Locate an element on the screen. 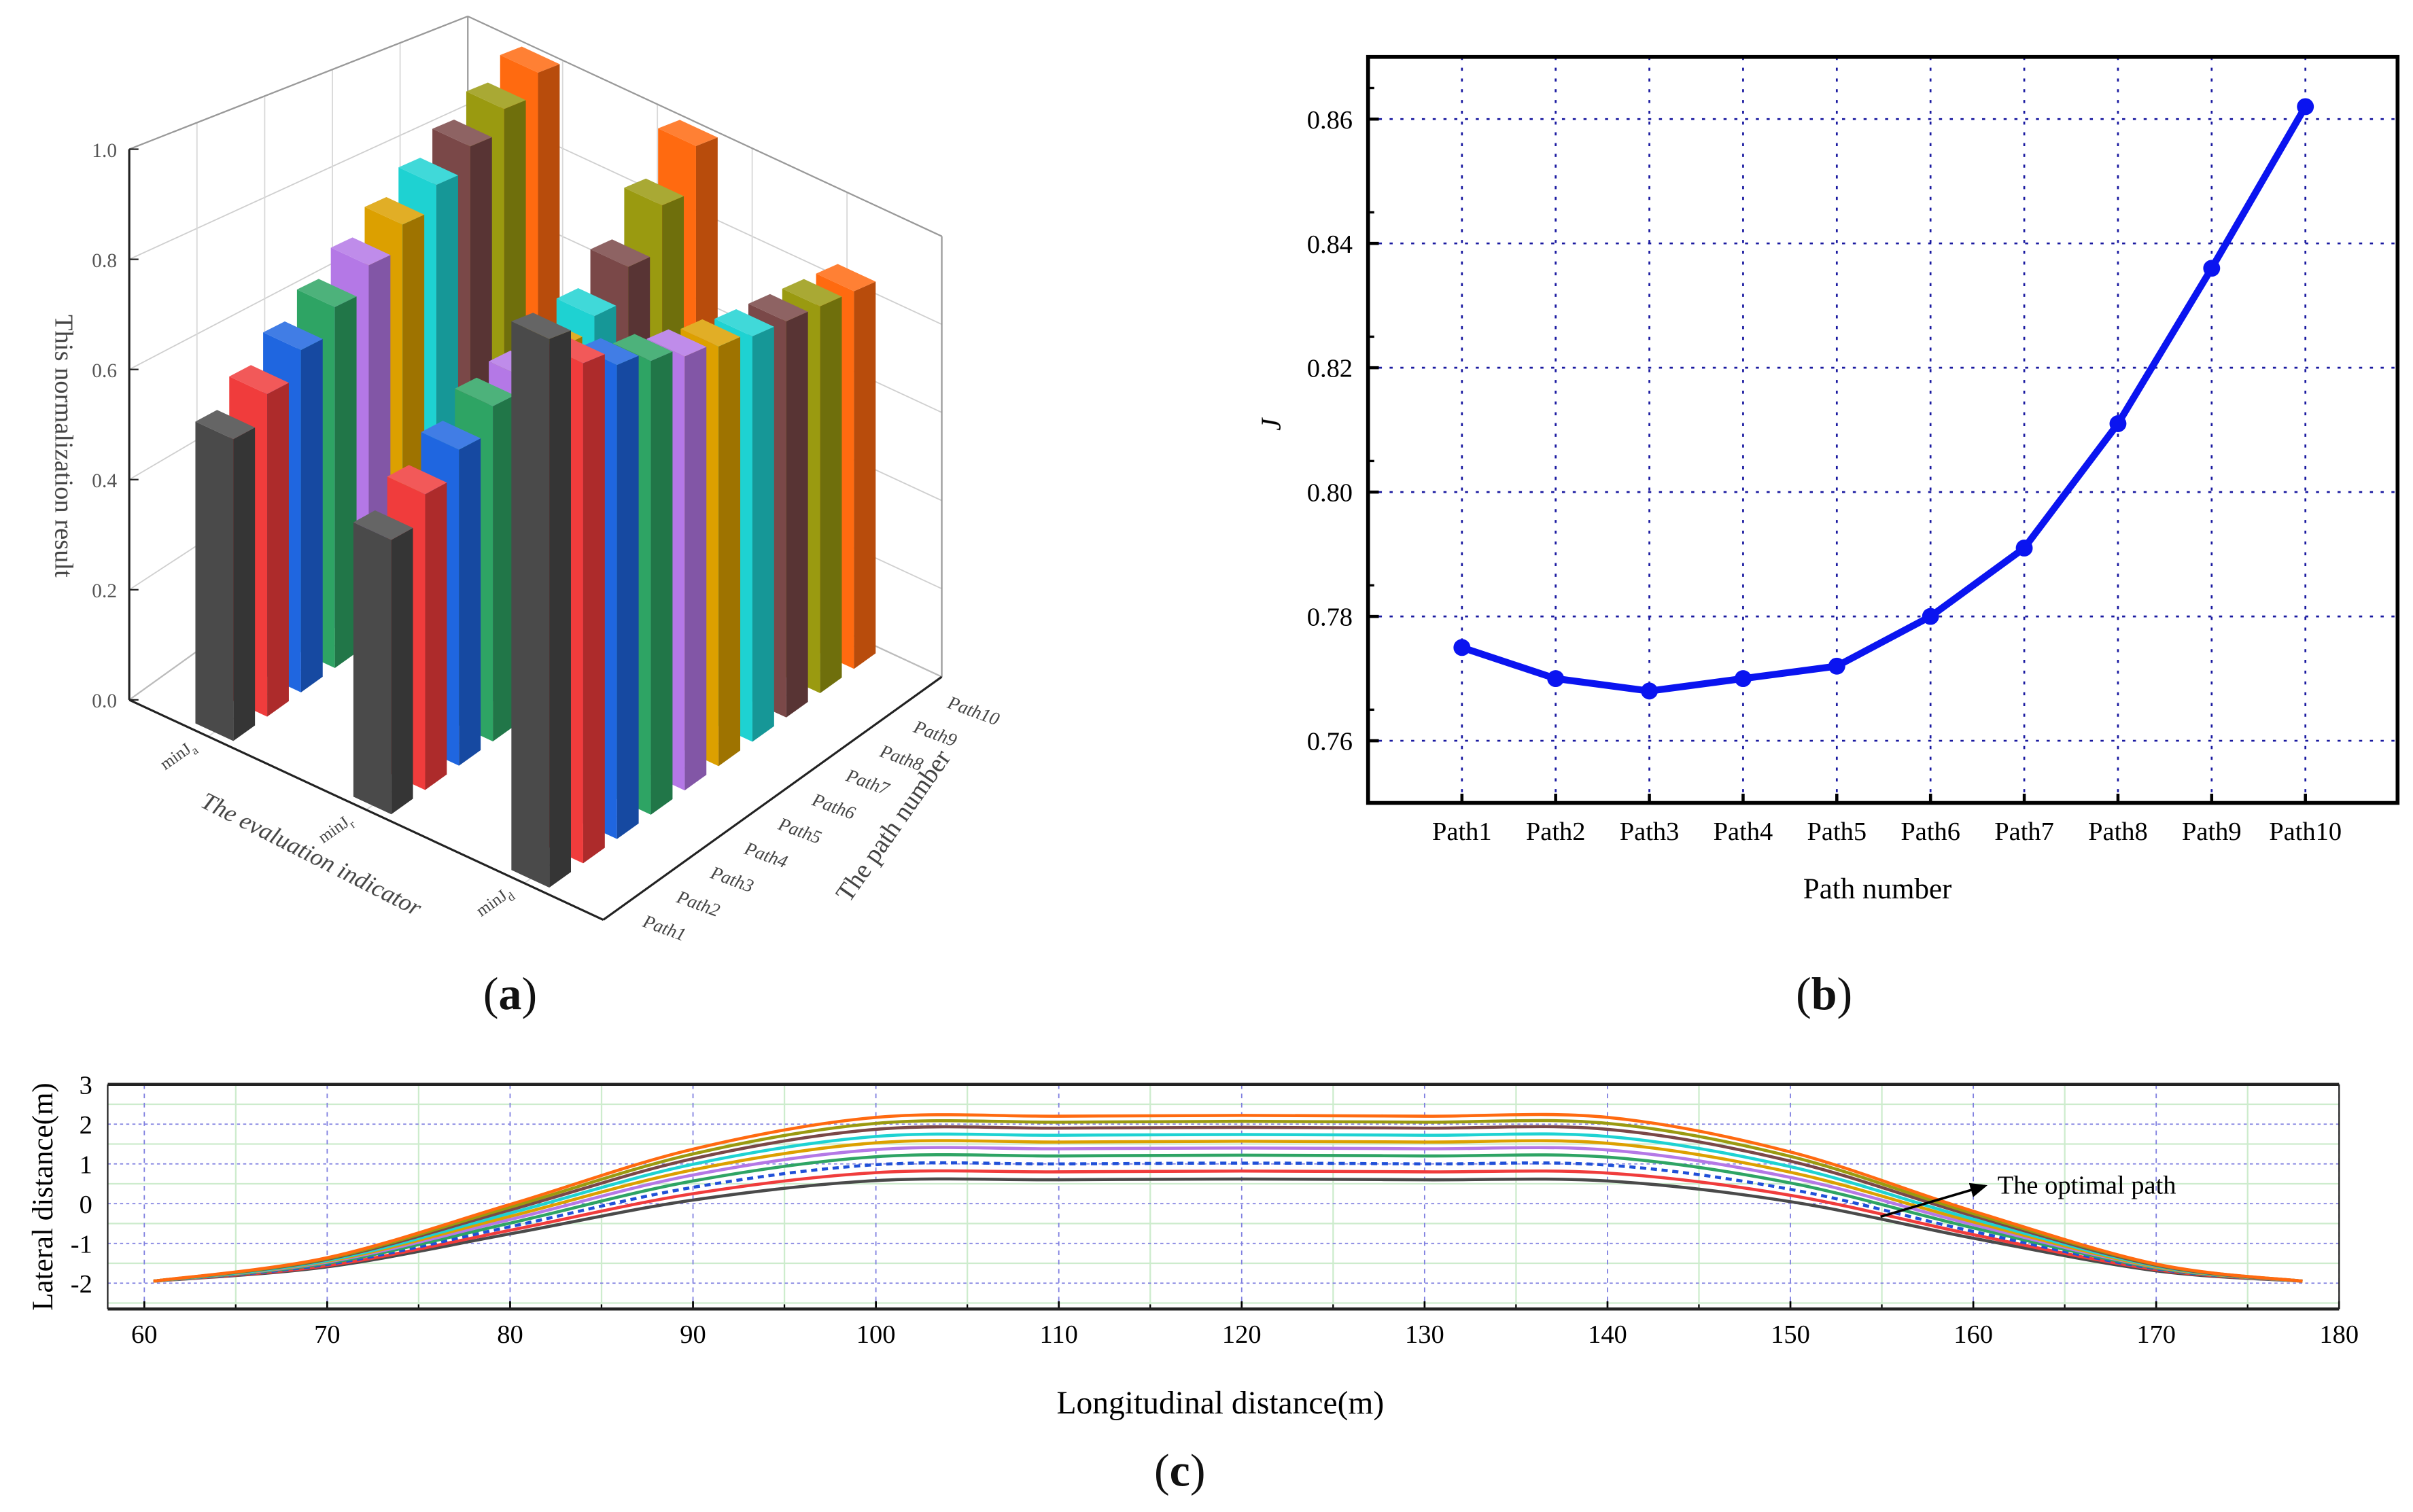 The image size is (2413, 1512). x-tick-label: 70 is located at coordinates (327, 1334).